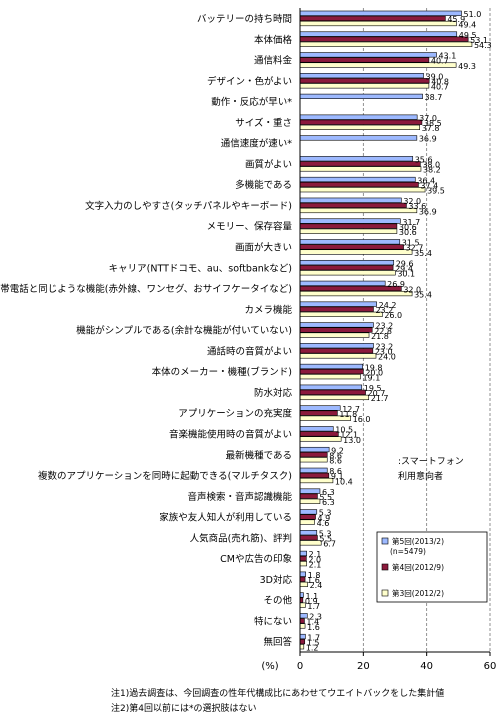 The width and height of the screenshot is (500, 720). I want to click on value-label: 1.7, so click(313, 637).